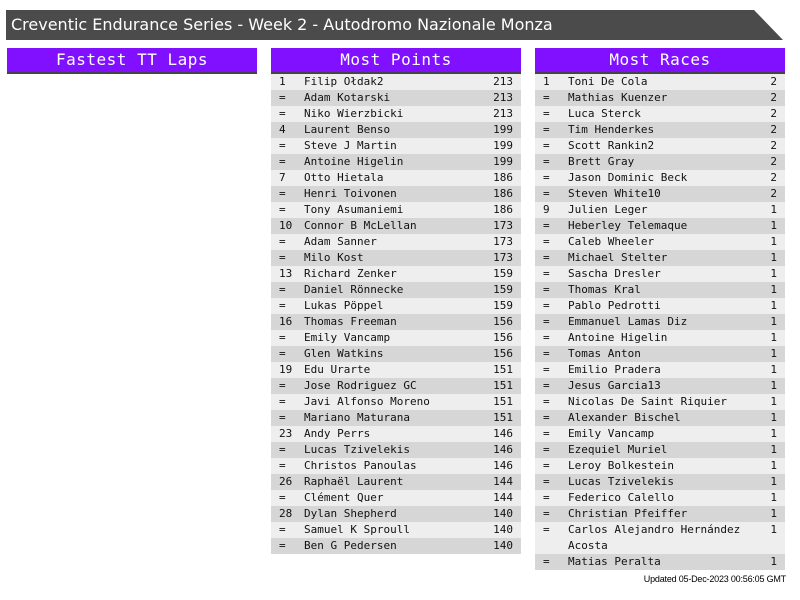 The image size is (800, 600). What do you see at coordinates (334, 257) in the screenshot?
I see `driver-name: Milo Kost` at bounding box center [334, 257].